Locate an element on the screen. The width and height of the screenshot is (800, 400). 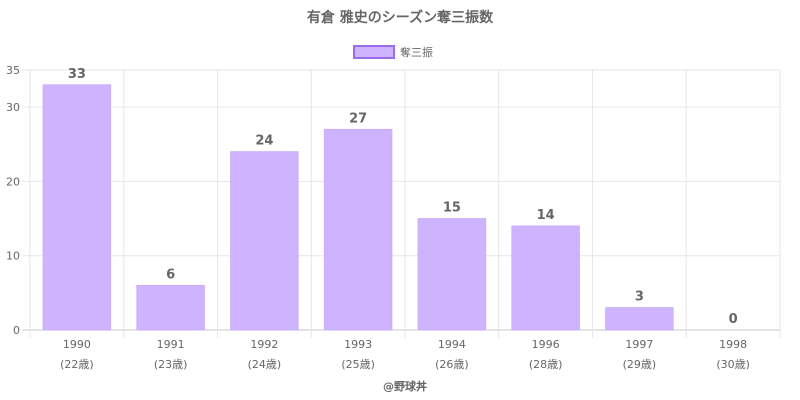
x-tick-label: 1991 is located at coordinates (171, 344).